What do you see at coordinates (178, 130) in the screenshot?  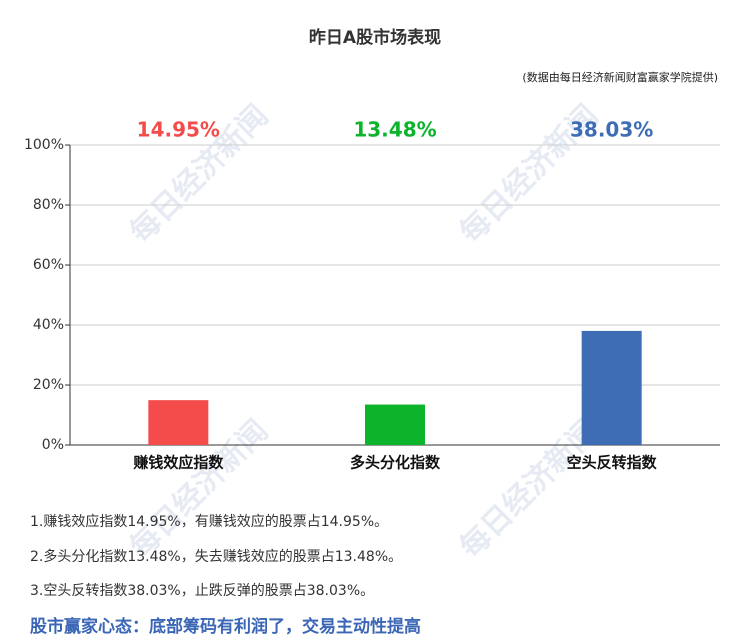 I see `value-label: 14.95%` at bounding box center [178, 130].